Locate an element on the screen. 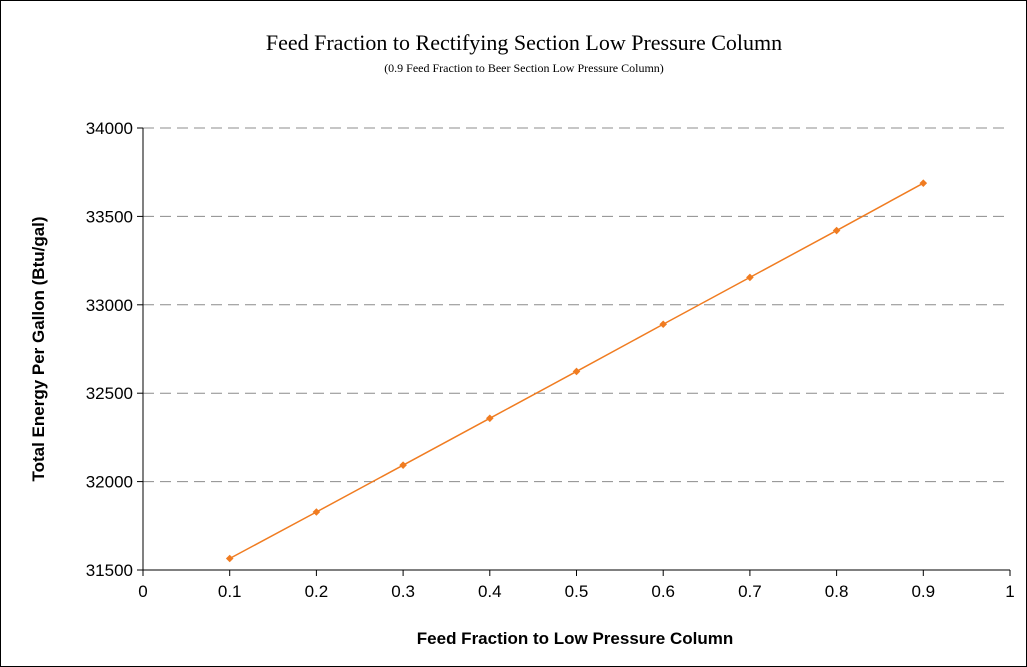  y-tick-label: 33000 is located at coordinates (109, 305).